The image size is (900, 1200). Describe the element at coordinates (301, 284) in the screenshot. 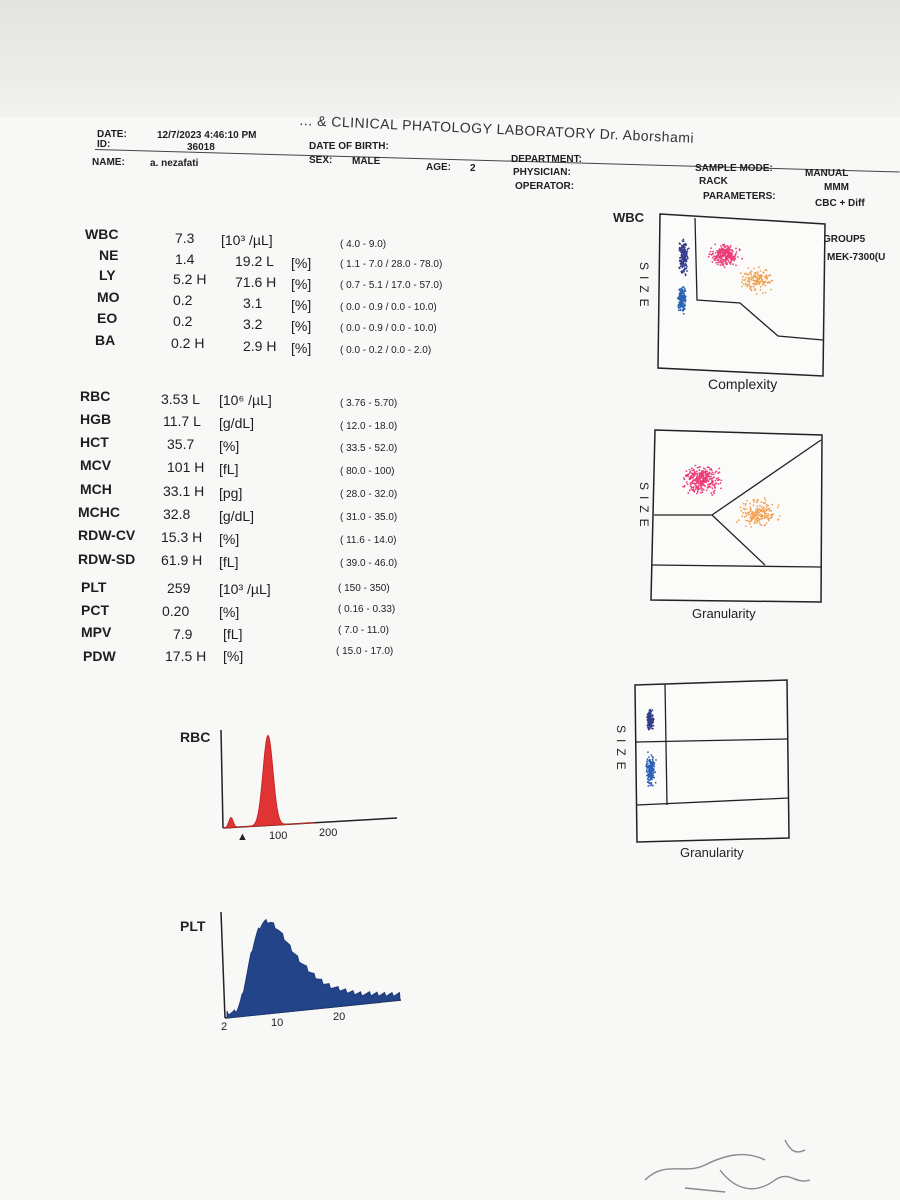

I see `ly-unit: [%]` at that location.